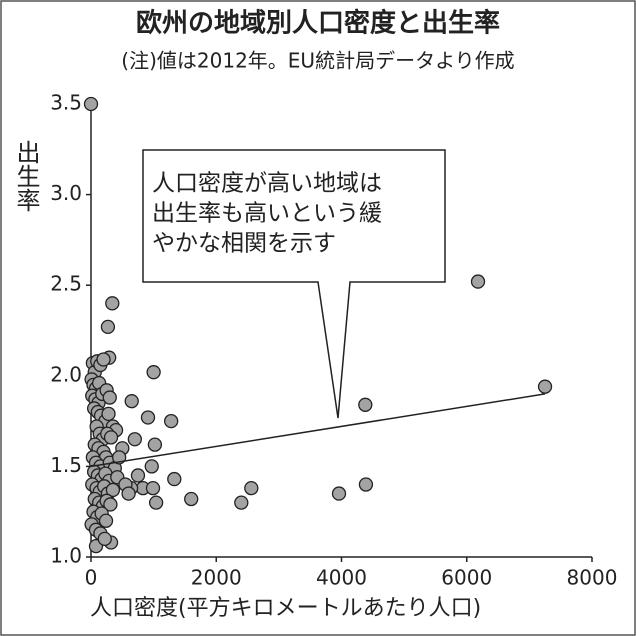  I want to click on x-tick-label: 6000, so click(466, 578).